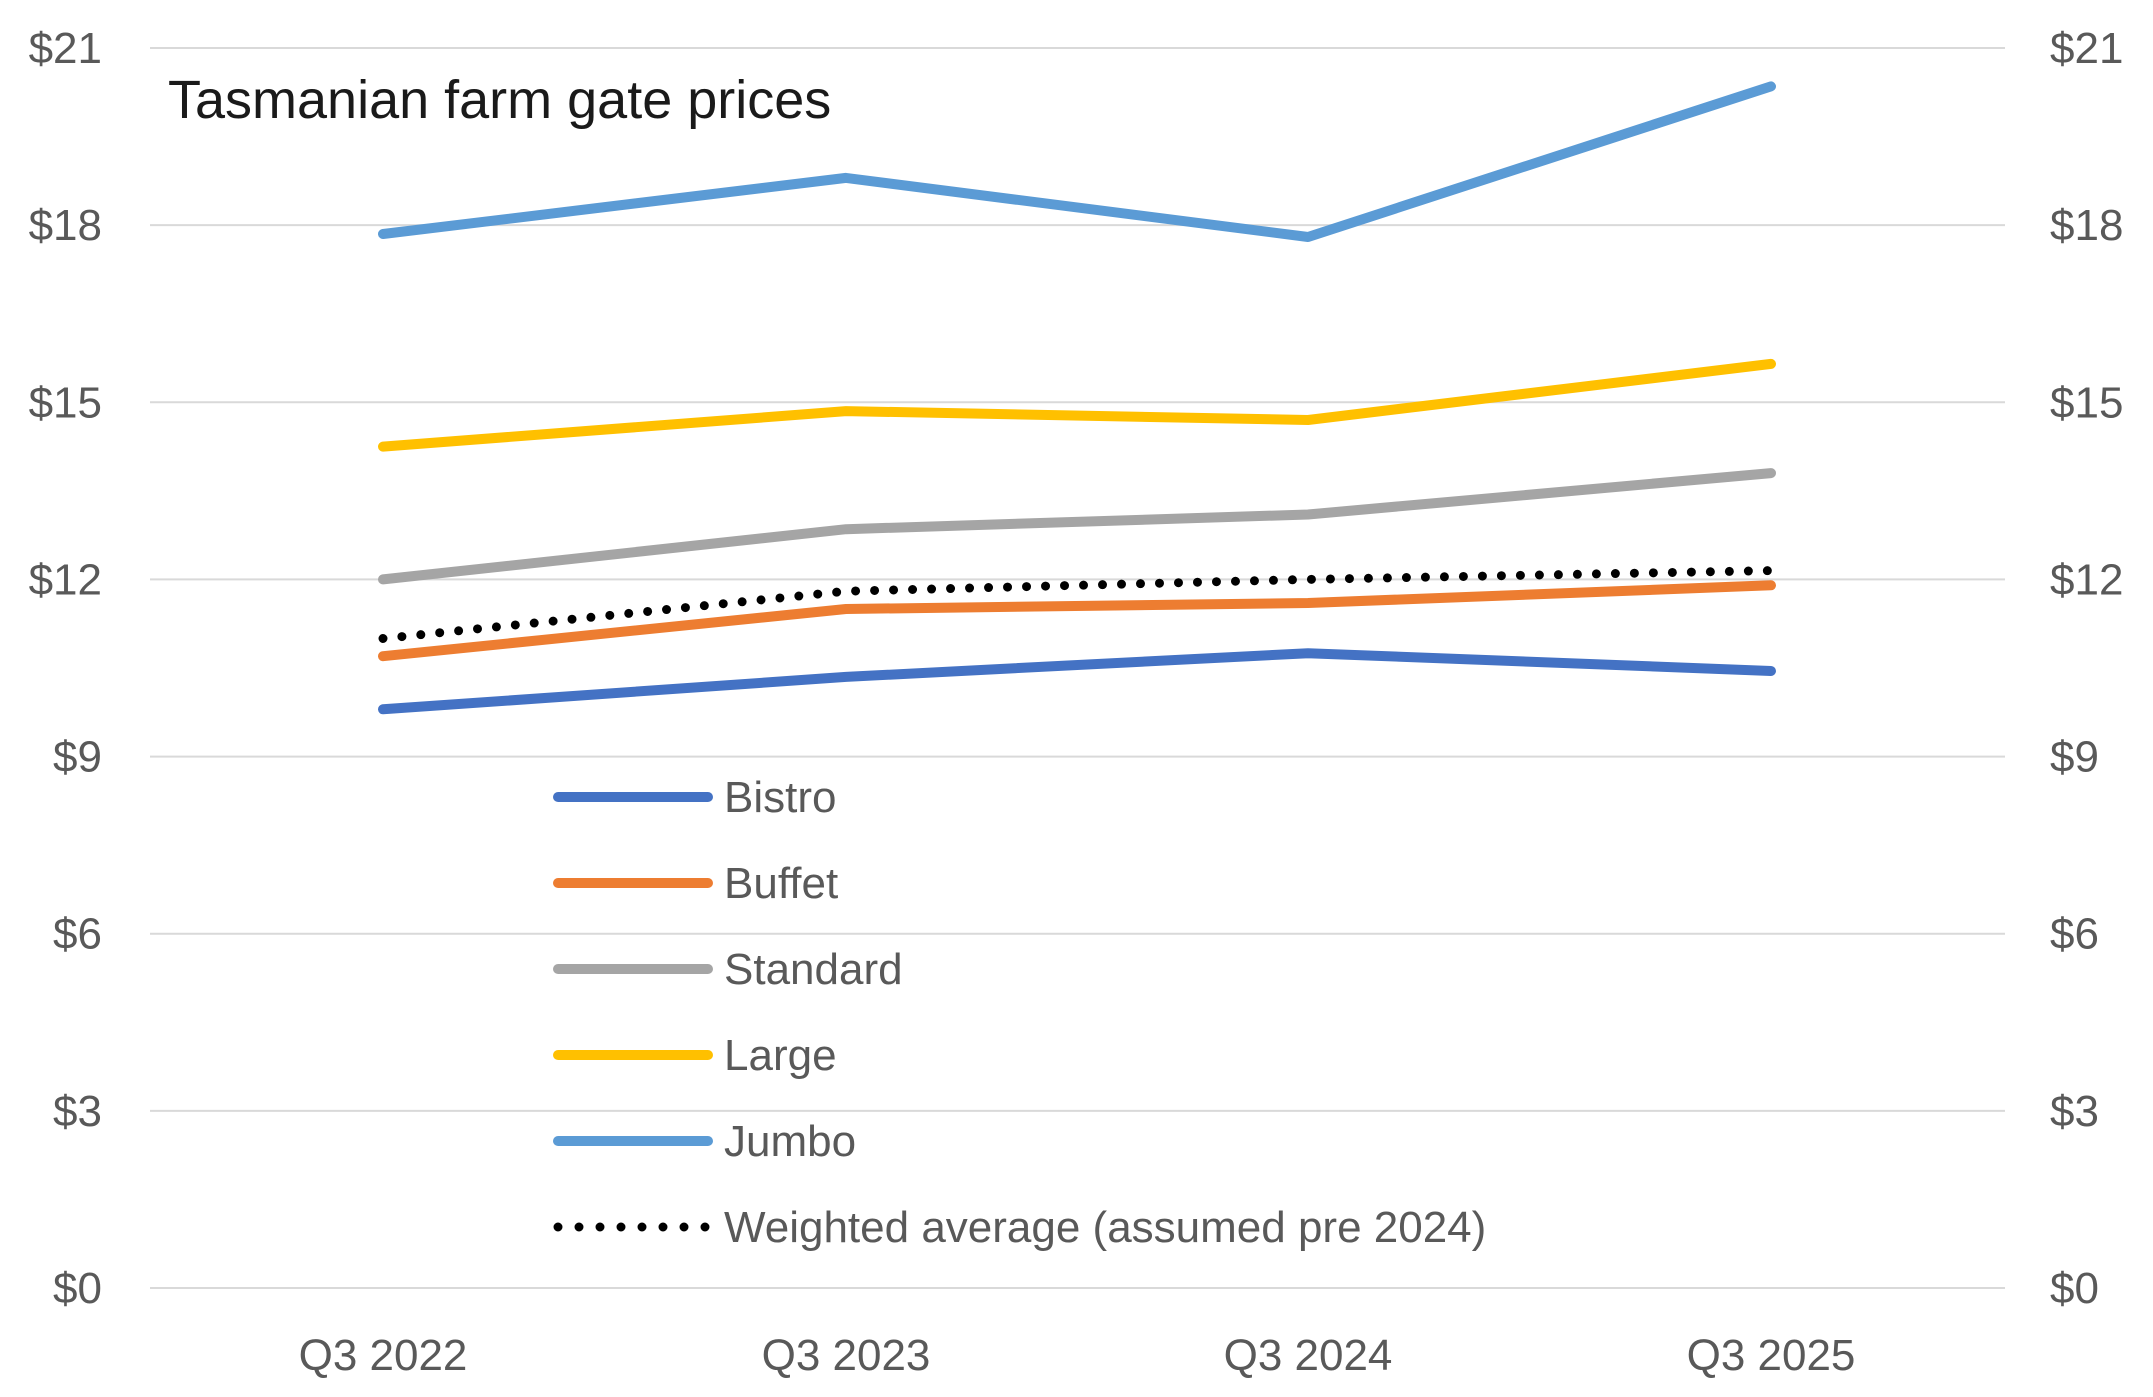 Image resolution: width=2153 pixels, height=1397 pixels. I want to click on x-tick-label: Q3 2023, so click(846, 1355).